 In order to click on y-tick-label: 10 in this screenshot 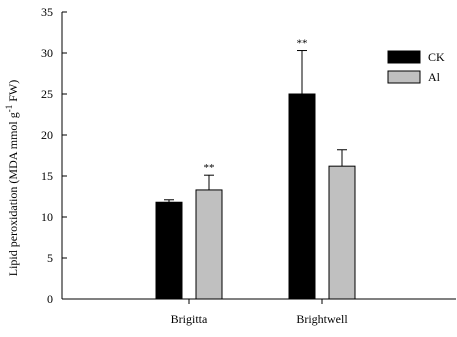, I will do `click(47, 217)`.